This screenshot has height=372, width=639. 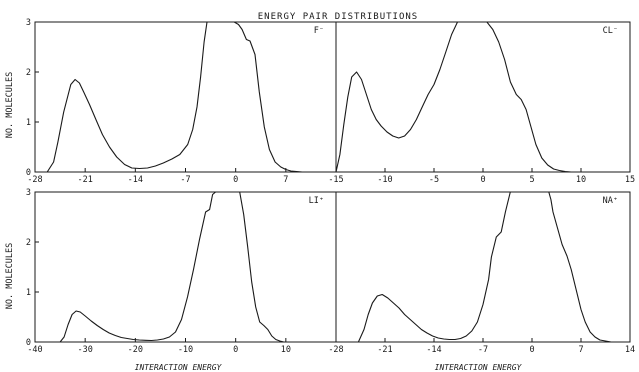 I want to click on y-axis-label-top: NO. MOLECULES, so click(x=10, y=105).